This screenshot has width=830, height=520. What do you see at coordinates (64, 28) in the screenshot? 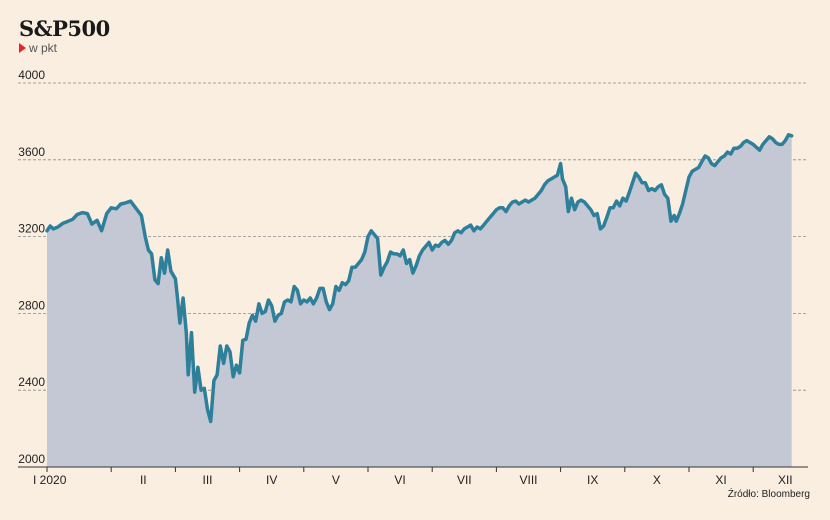
I see `chart-title: S&P500` at bounding box center [64, 28].